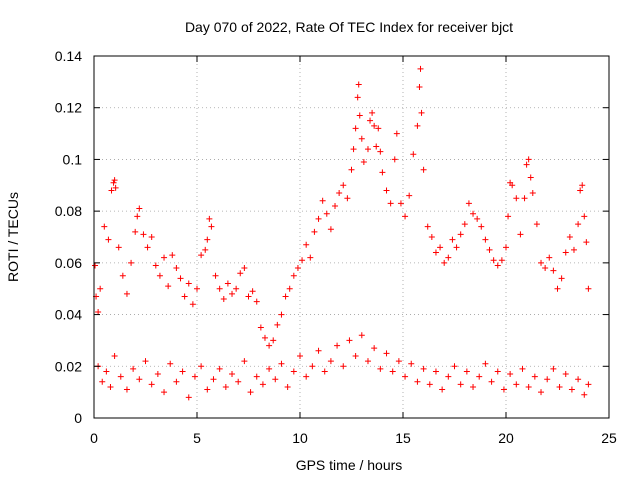  I want to click on y-tick-label: 0.1, so click(73, 159).